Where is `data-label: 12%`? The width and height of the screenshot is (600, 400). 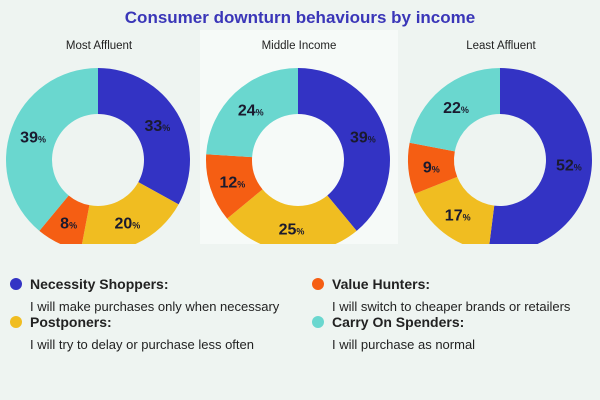 data-label: 12% is located at coordinates (232, 182).